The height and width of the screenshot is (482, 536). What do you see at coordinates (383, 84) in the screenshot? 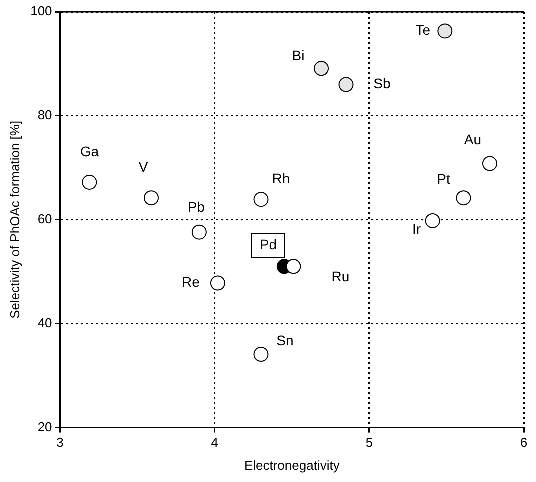
I see `annotation: Sb` at bounding box center [383, 84].